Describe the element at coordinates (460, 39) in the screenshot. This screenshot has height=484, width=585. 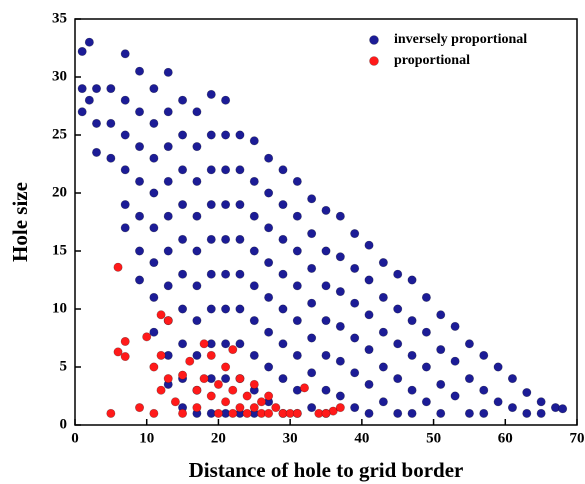
I see `legend-label: inversely proportional` at that location.